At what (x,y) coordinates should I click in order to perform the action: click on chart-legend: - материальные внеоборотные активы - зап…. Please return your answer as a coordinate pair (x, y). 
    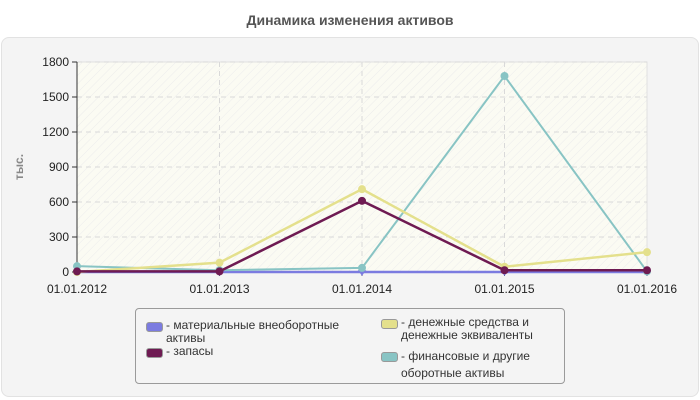
    Looking at the image, I should click on (350, 346).